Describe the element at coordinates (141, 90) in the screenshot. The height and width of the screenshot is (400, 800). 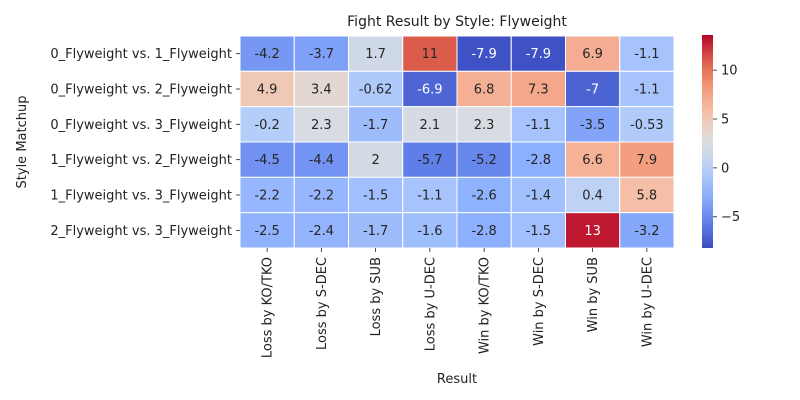
I see `y-tick-label: 0_Flyweight vs. 2_Flyweight` at that location.